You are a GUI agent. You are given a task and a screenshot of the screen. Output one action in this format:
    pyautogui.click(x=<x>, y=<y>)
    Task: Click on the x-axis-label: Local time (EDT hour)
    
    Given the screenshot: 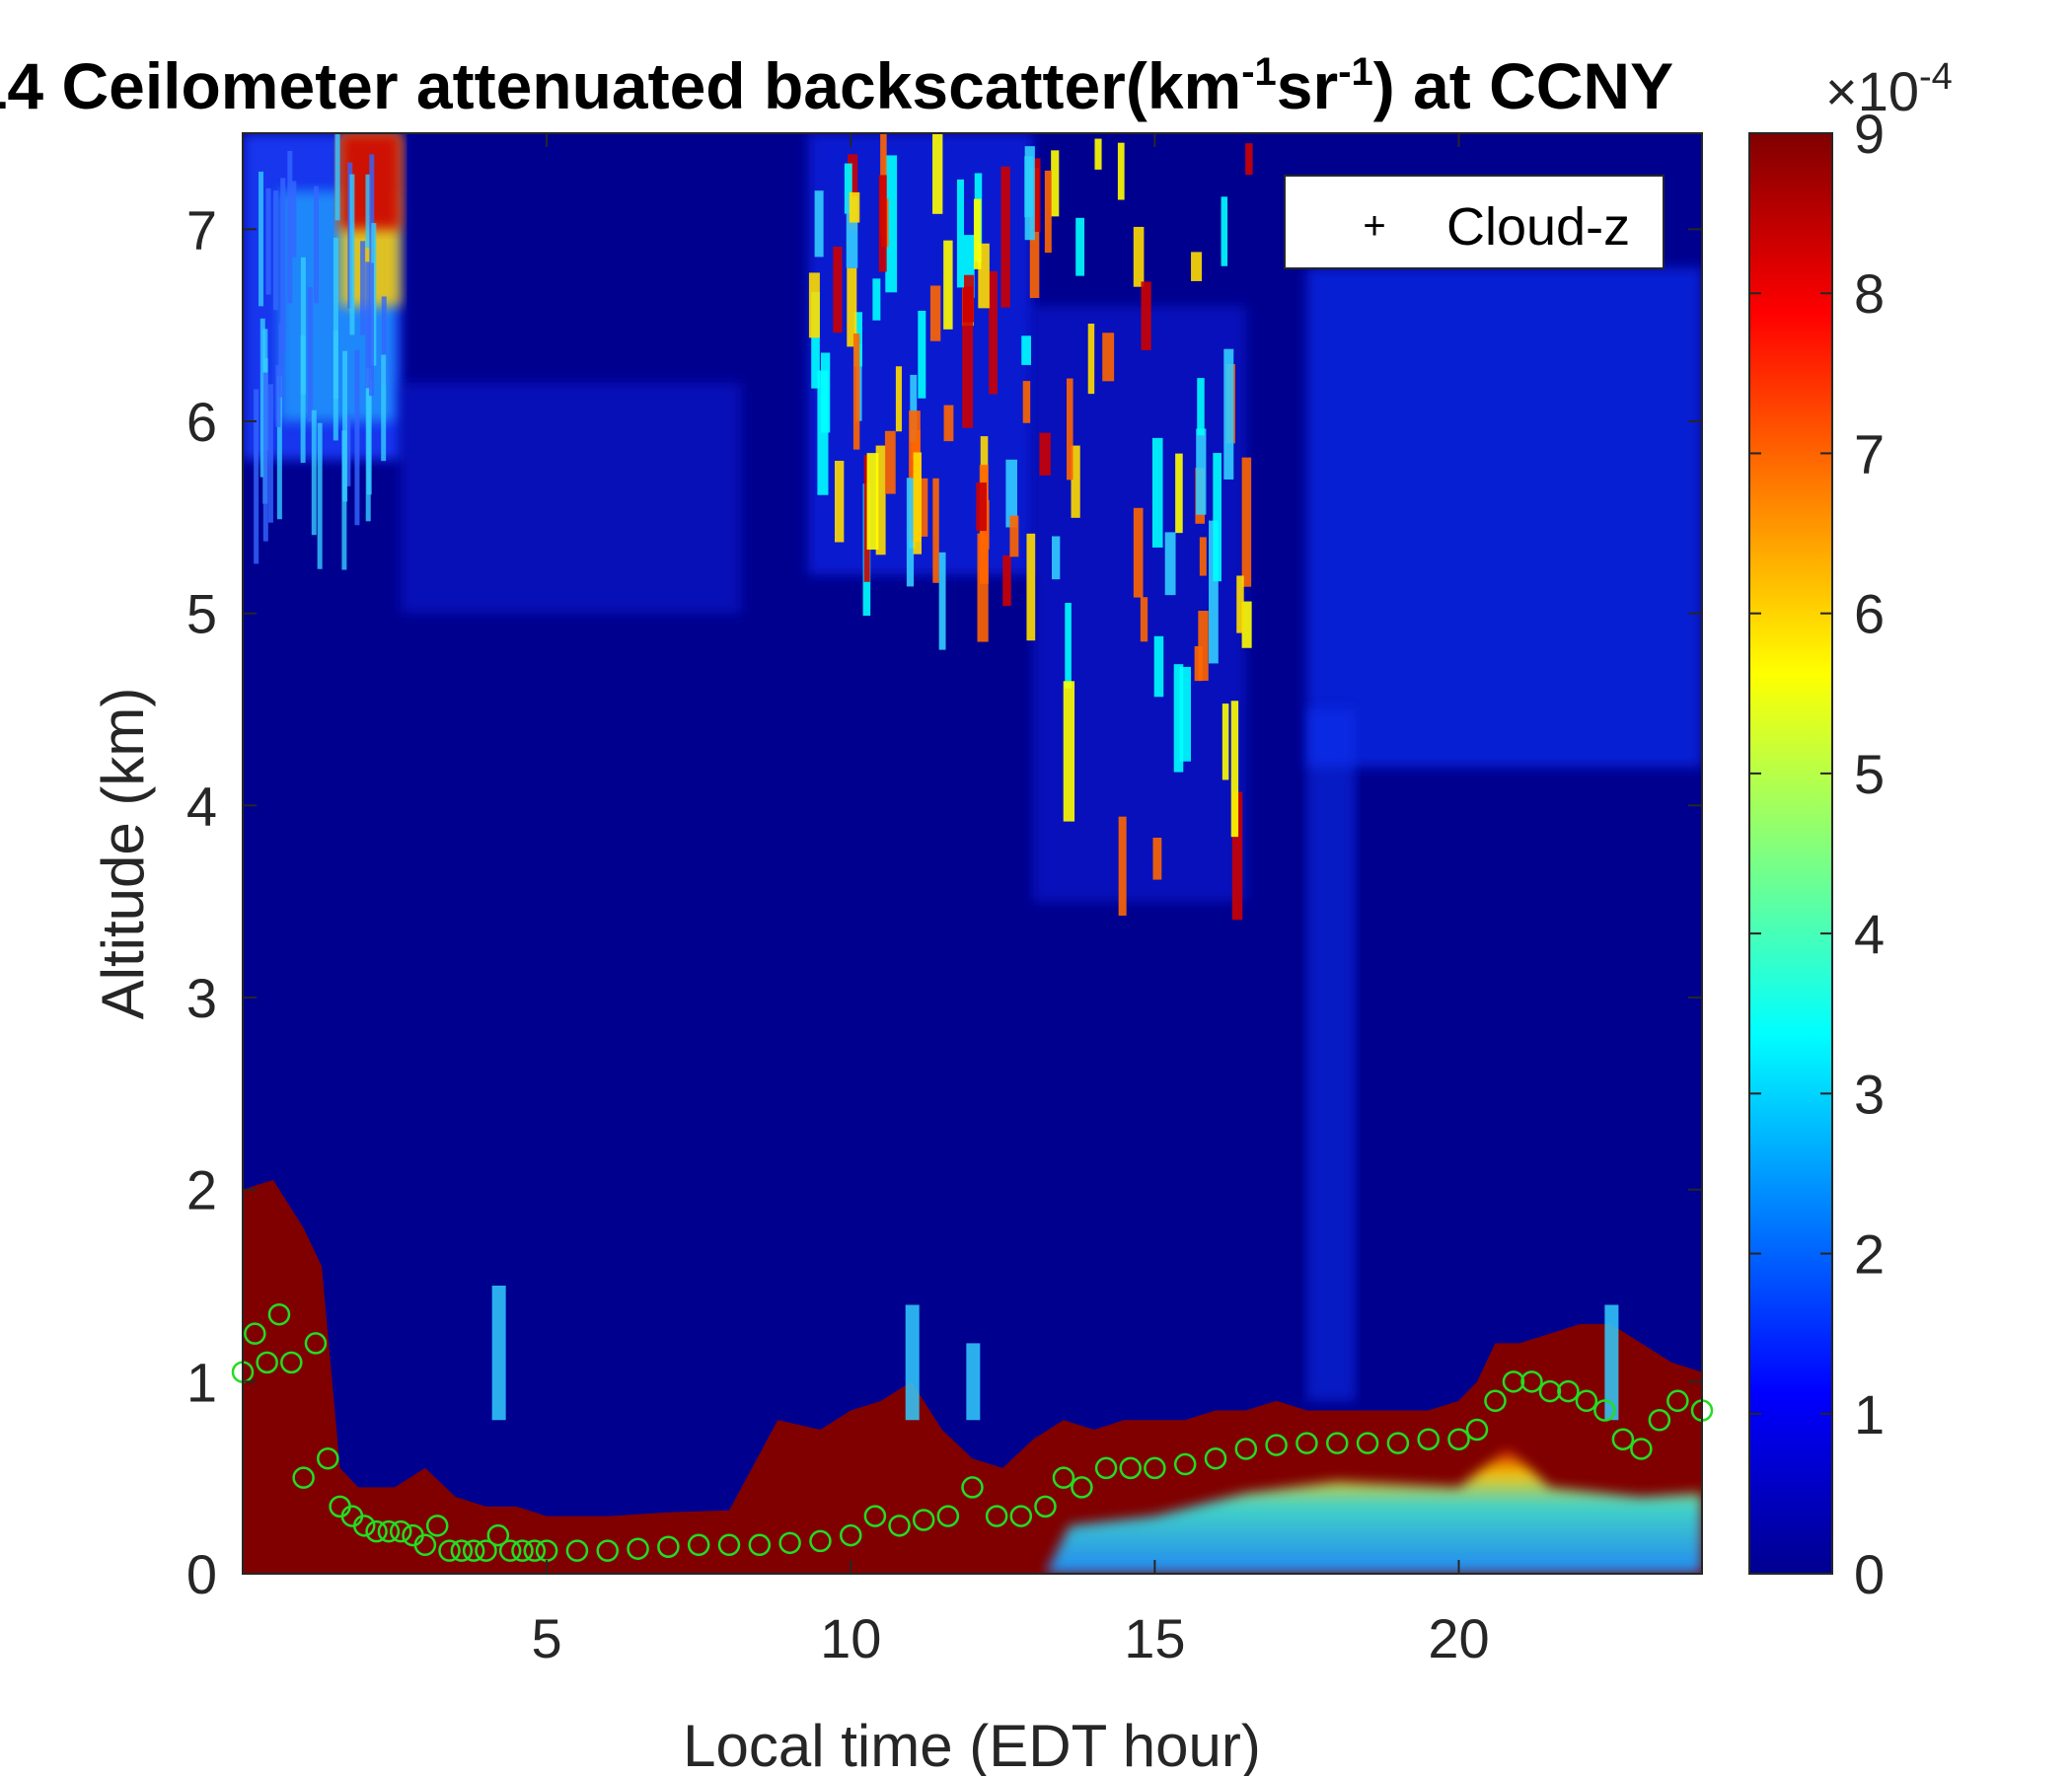 What is the action you would take?
    pyautogui.click(x=972, y=1744)
    